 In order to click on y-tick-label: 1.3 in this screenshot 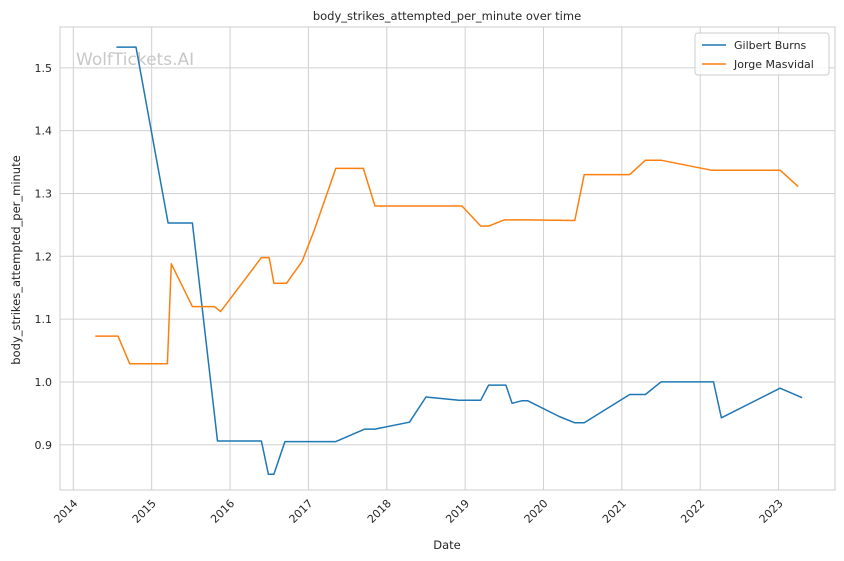, I will do `click(44, 193)`.